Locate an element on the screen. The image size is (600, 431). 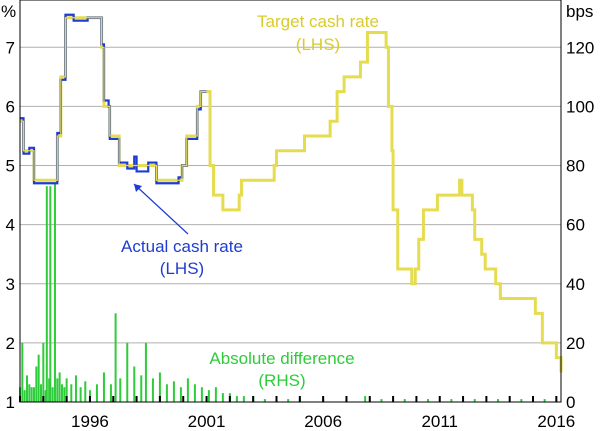
diff-annotation-line1: Absolute difference is located at coordinates (281, 358).